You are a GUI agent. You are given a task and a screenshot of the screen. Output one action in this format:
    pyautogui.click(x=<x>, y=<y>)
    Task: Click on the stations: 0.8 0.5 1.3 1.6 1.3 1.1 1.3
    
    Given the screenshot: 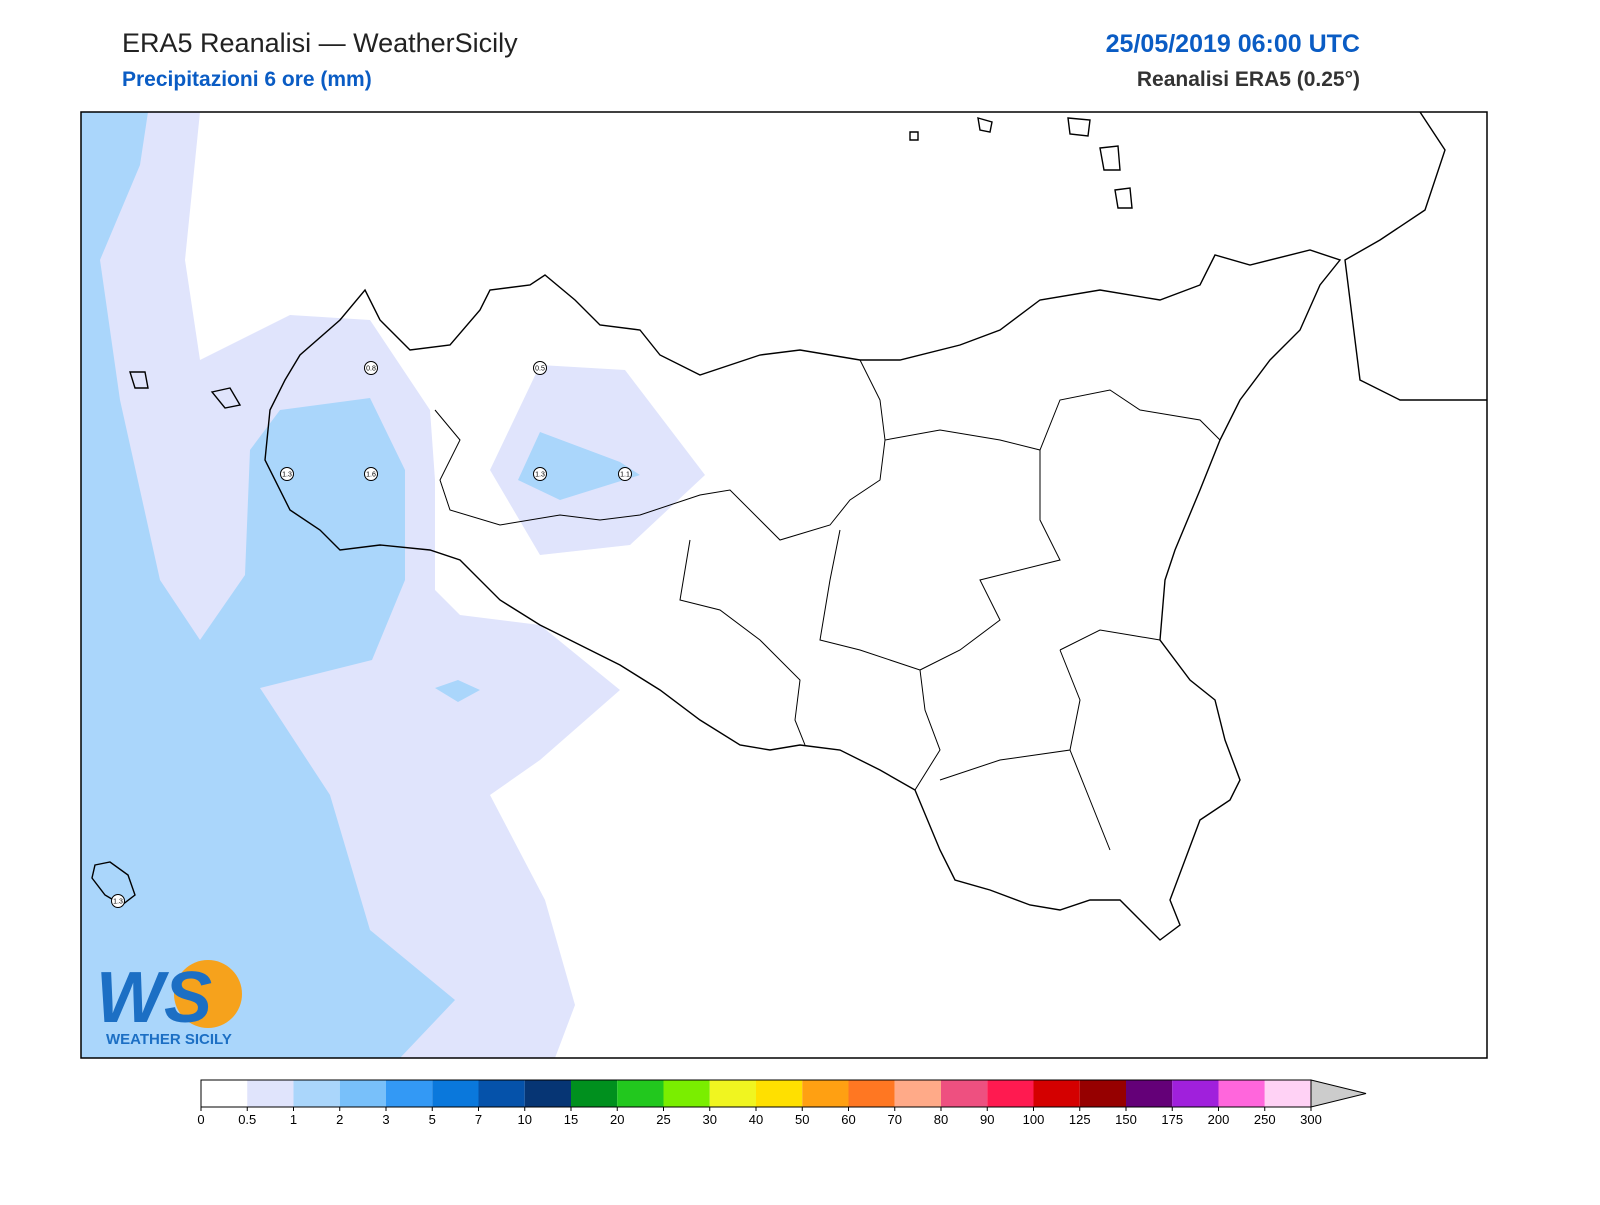 What is the action you would take?
    pyautogui.click(x=371, y=634)
    